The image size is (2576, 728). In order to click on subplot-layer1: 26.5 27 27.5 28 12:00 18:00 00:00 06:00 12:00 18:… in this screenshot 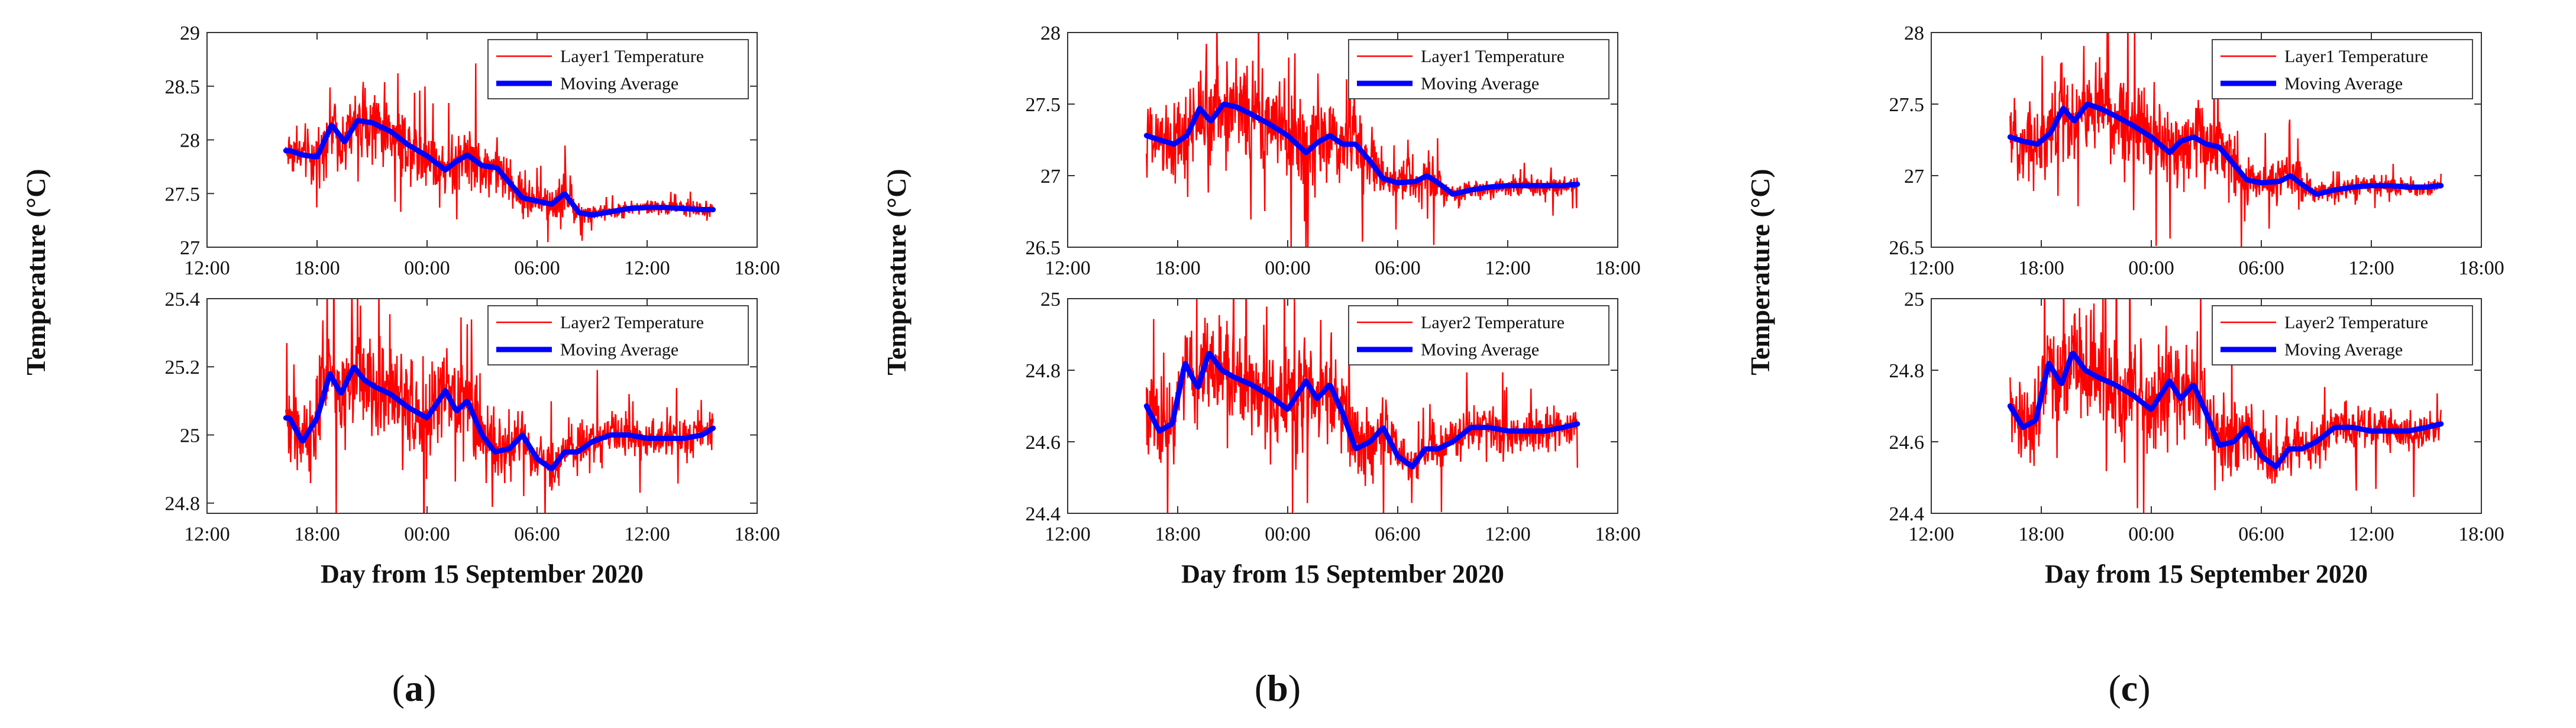, I will do `click(2196, 151)`.